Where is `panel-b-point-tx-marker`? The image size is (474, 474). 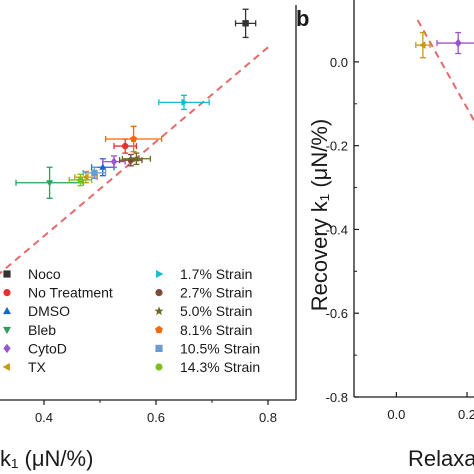 panel-b-point-tx-marker is located at coordinates (422, 45).